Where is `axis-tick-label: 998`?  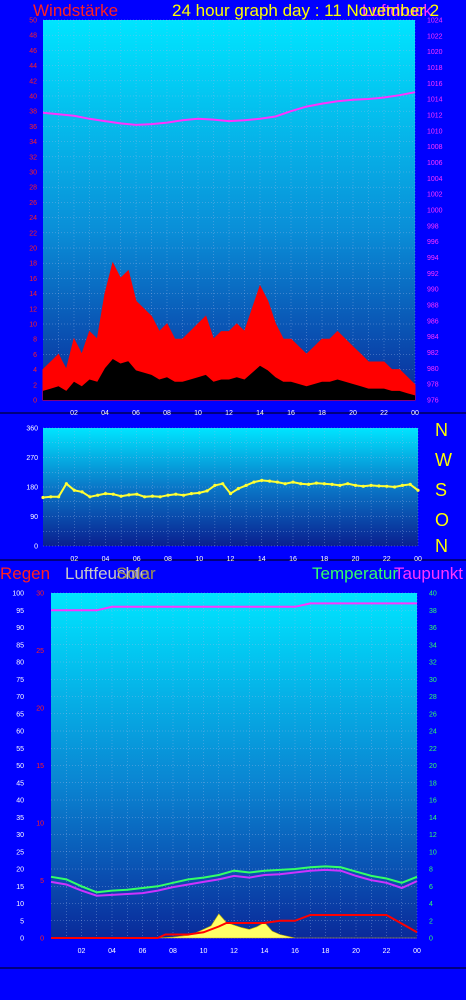
axis-tick-label: 998 is located at coordinates (433, 226).